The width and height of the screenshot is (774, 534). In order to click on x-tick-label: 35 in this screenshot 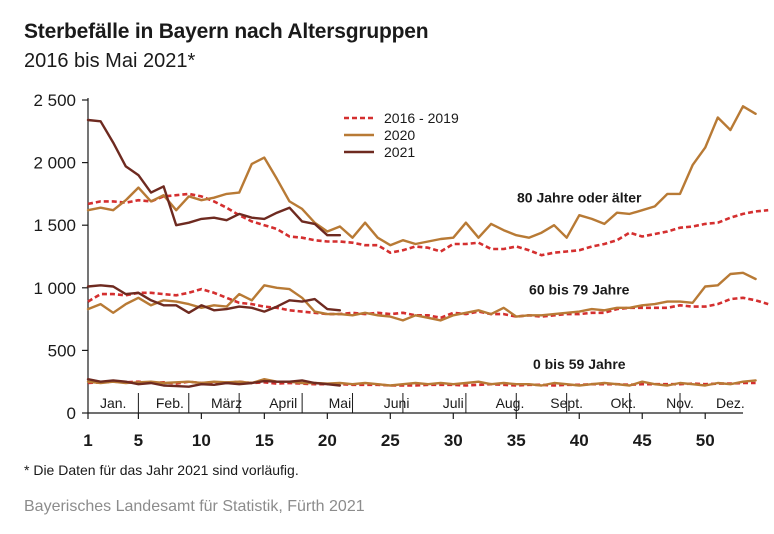, I will do `click(516, 440)`.